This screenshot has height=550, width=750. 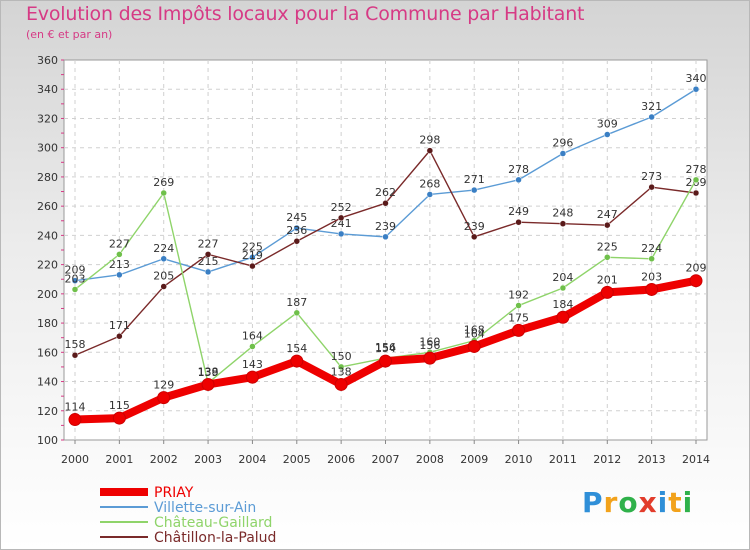 What do you see at coordinates (474, 330) in the screenshot?
I see `data-label: 168` at bounding box center [474, 330].